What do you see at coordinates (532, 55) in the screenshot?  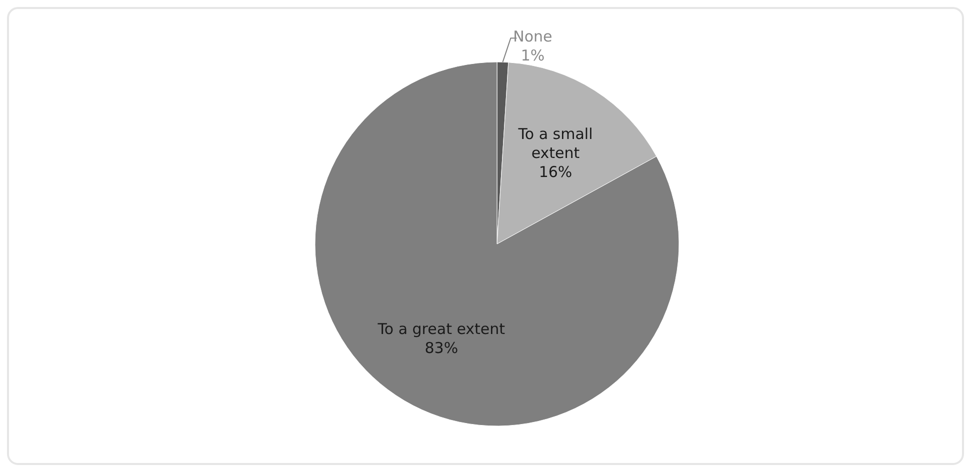 I see `data-label: 1%` at bounding box center [532, 55].